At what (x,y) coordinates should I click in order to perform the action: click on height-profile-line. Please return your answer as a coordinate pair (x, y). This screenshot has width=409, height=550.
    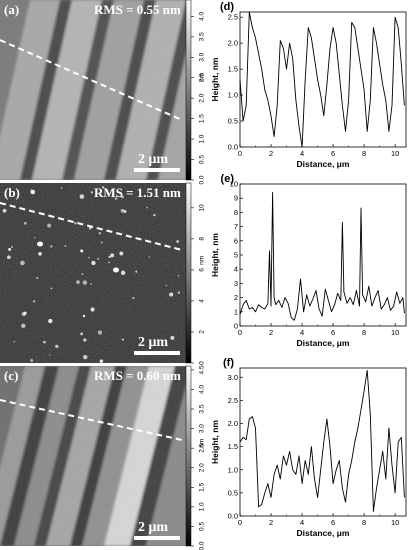
    Looking at the image, I should click on (322, 79).